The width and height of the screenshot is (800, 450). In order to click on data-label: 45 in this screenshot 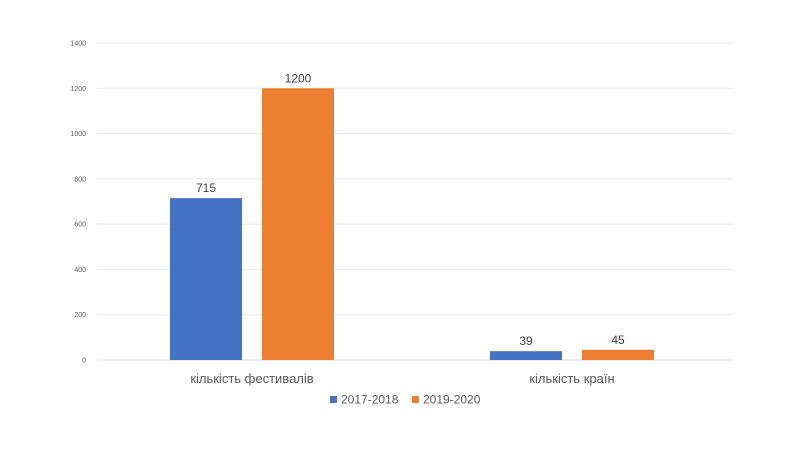, I will do `click(618, 340)`.